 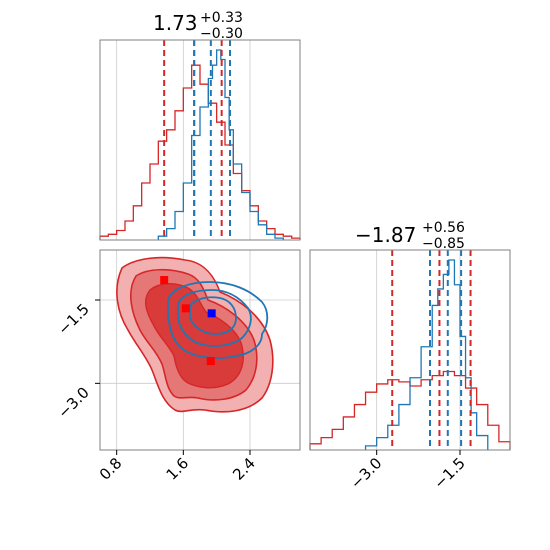 I want to click on param2-xtick-label-0: −3.0, so click(x=366, y=473).